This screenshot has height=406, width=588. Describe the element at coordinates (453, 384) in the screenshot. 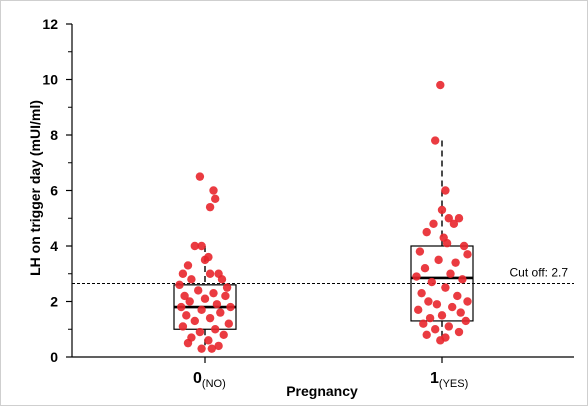

I see `category-subscript: (YES)` at that location.